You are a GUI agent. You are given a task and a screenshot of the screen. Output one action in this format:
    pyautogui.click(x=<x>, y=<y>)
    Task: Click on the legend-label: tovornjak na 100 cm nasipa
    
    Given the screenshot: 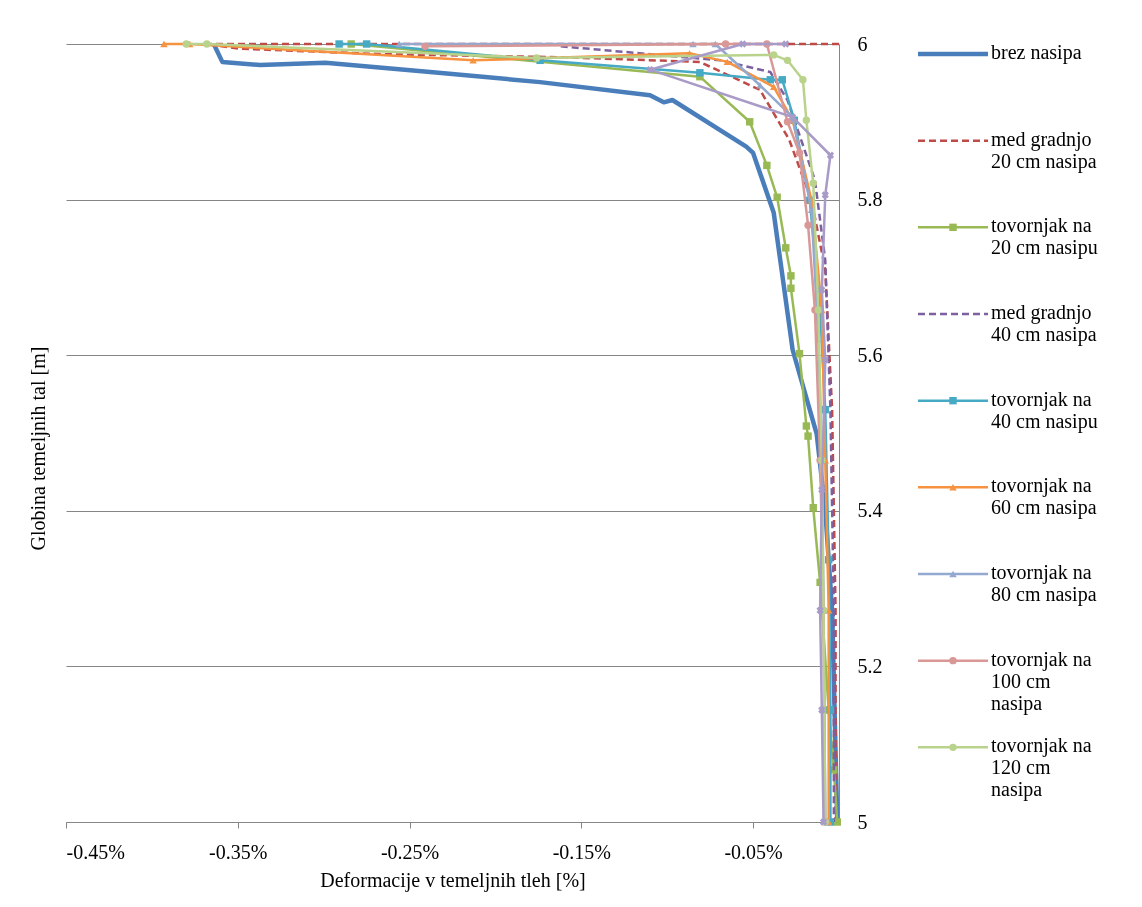 What is the action you would take?
    pyautogui.click(x=1041, y=681)
    